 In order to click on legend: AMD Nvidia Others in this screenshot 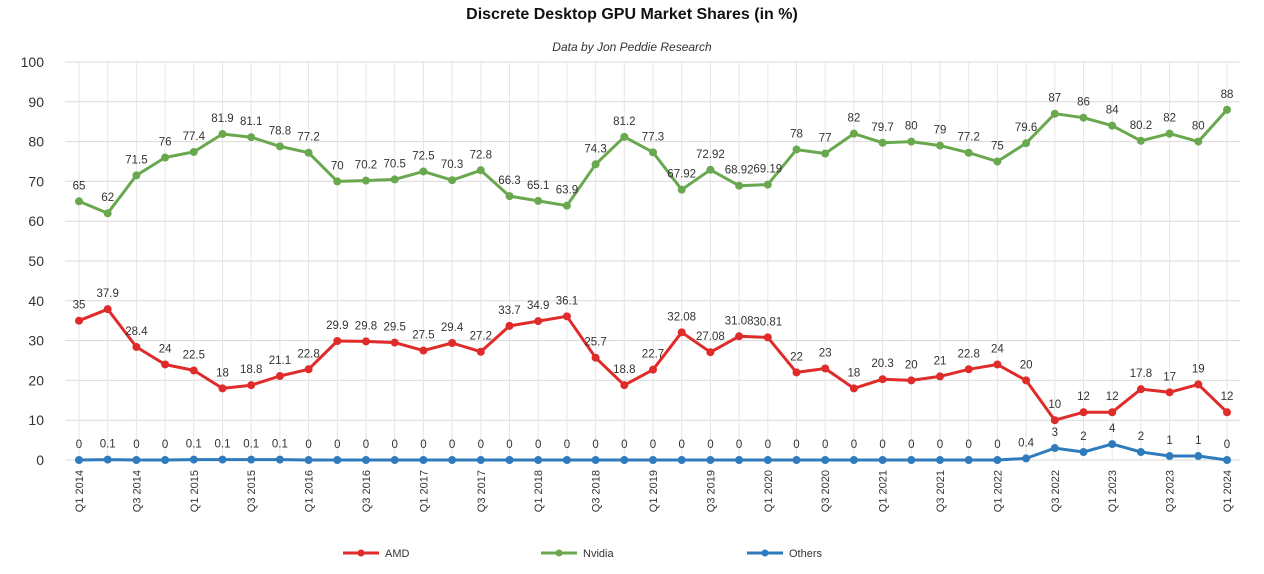, I will do `click(583, 554)`.